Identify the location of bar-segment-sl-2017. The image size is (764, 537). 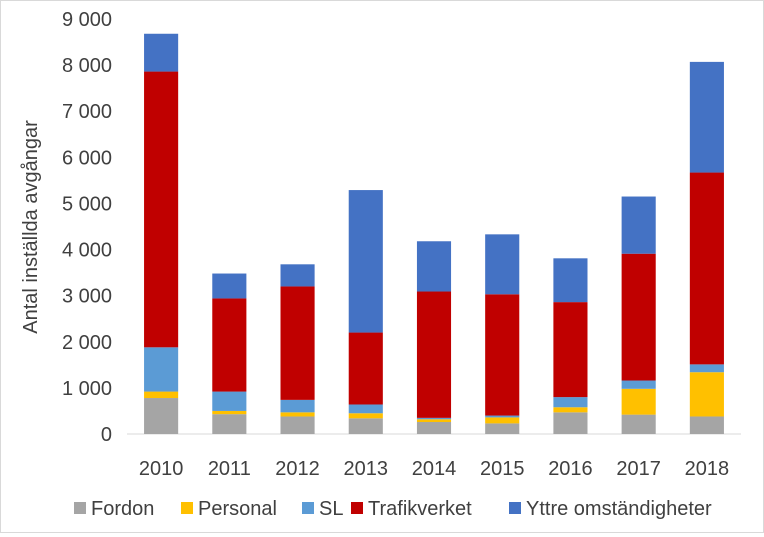
(638, 384).